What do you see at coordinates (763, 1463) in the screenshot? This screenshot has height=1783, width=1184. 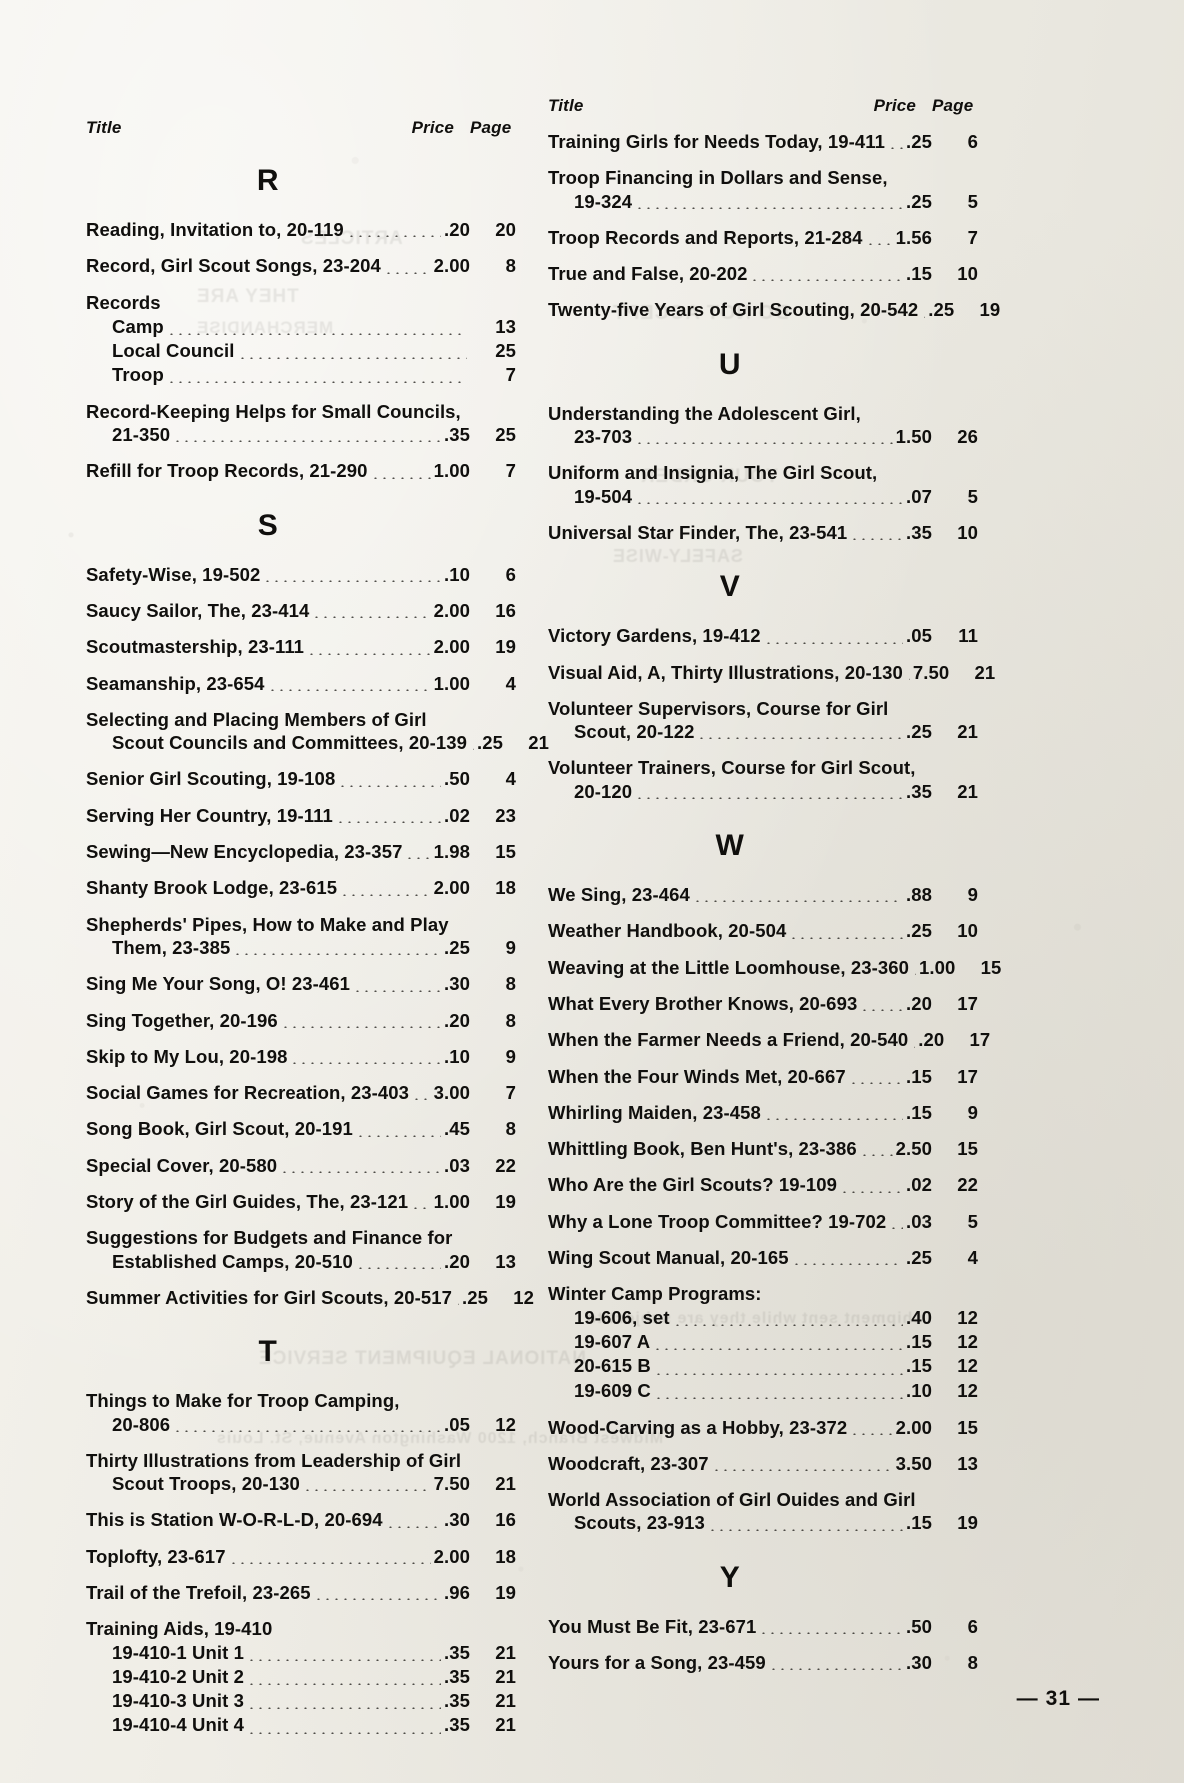 I see `index-entry: Woodcraft, 23-307 3.50 13` at bounding box center [763, 1463].